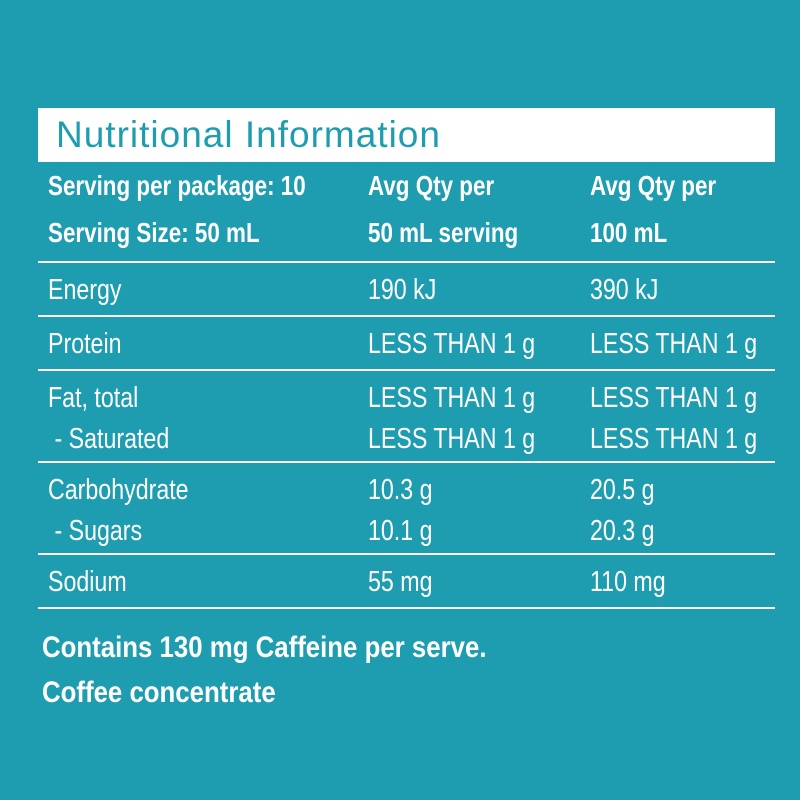 The image size is (800, 800). What do you see at coordinates (177, 185) in the screenshot?
I see `header-text: Serving per package: 10` at bounding box center [177, 185].